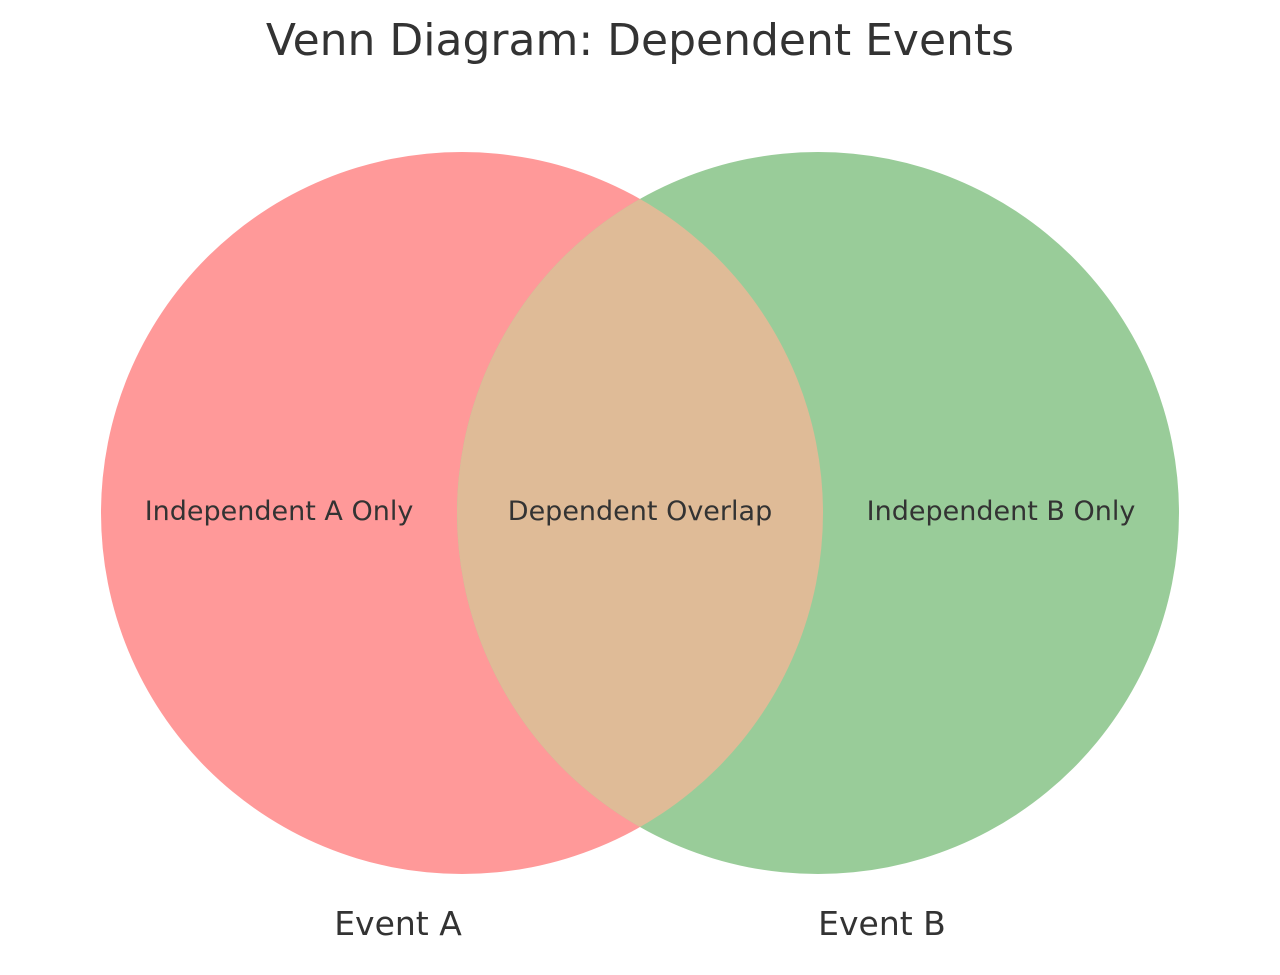  I want to click on event-a-label: Event A, so click(398, 923).